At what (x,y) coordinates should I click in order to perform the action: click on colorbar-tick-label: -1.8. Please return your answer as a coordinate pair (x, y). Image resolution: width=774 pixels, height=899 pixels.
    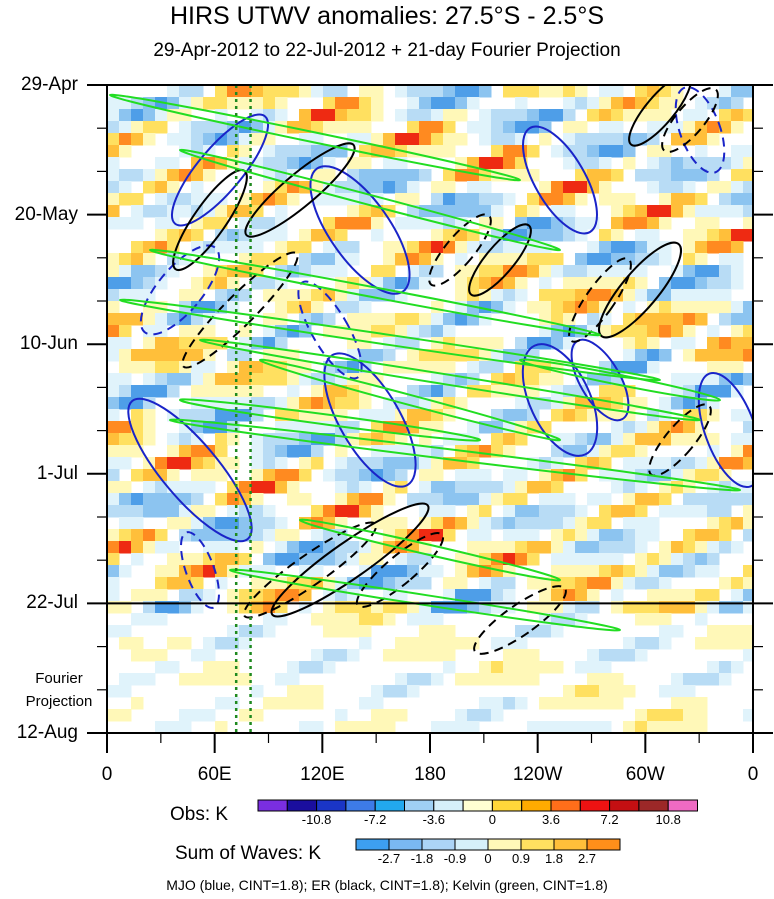
    Looking at the image, I should click on (422, 858).